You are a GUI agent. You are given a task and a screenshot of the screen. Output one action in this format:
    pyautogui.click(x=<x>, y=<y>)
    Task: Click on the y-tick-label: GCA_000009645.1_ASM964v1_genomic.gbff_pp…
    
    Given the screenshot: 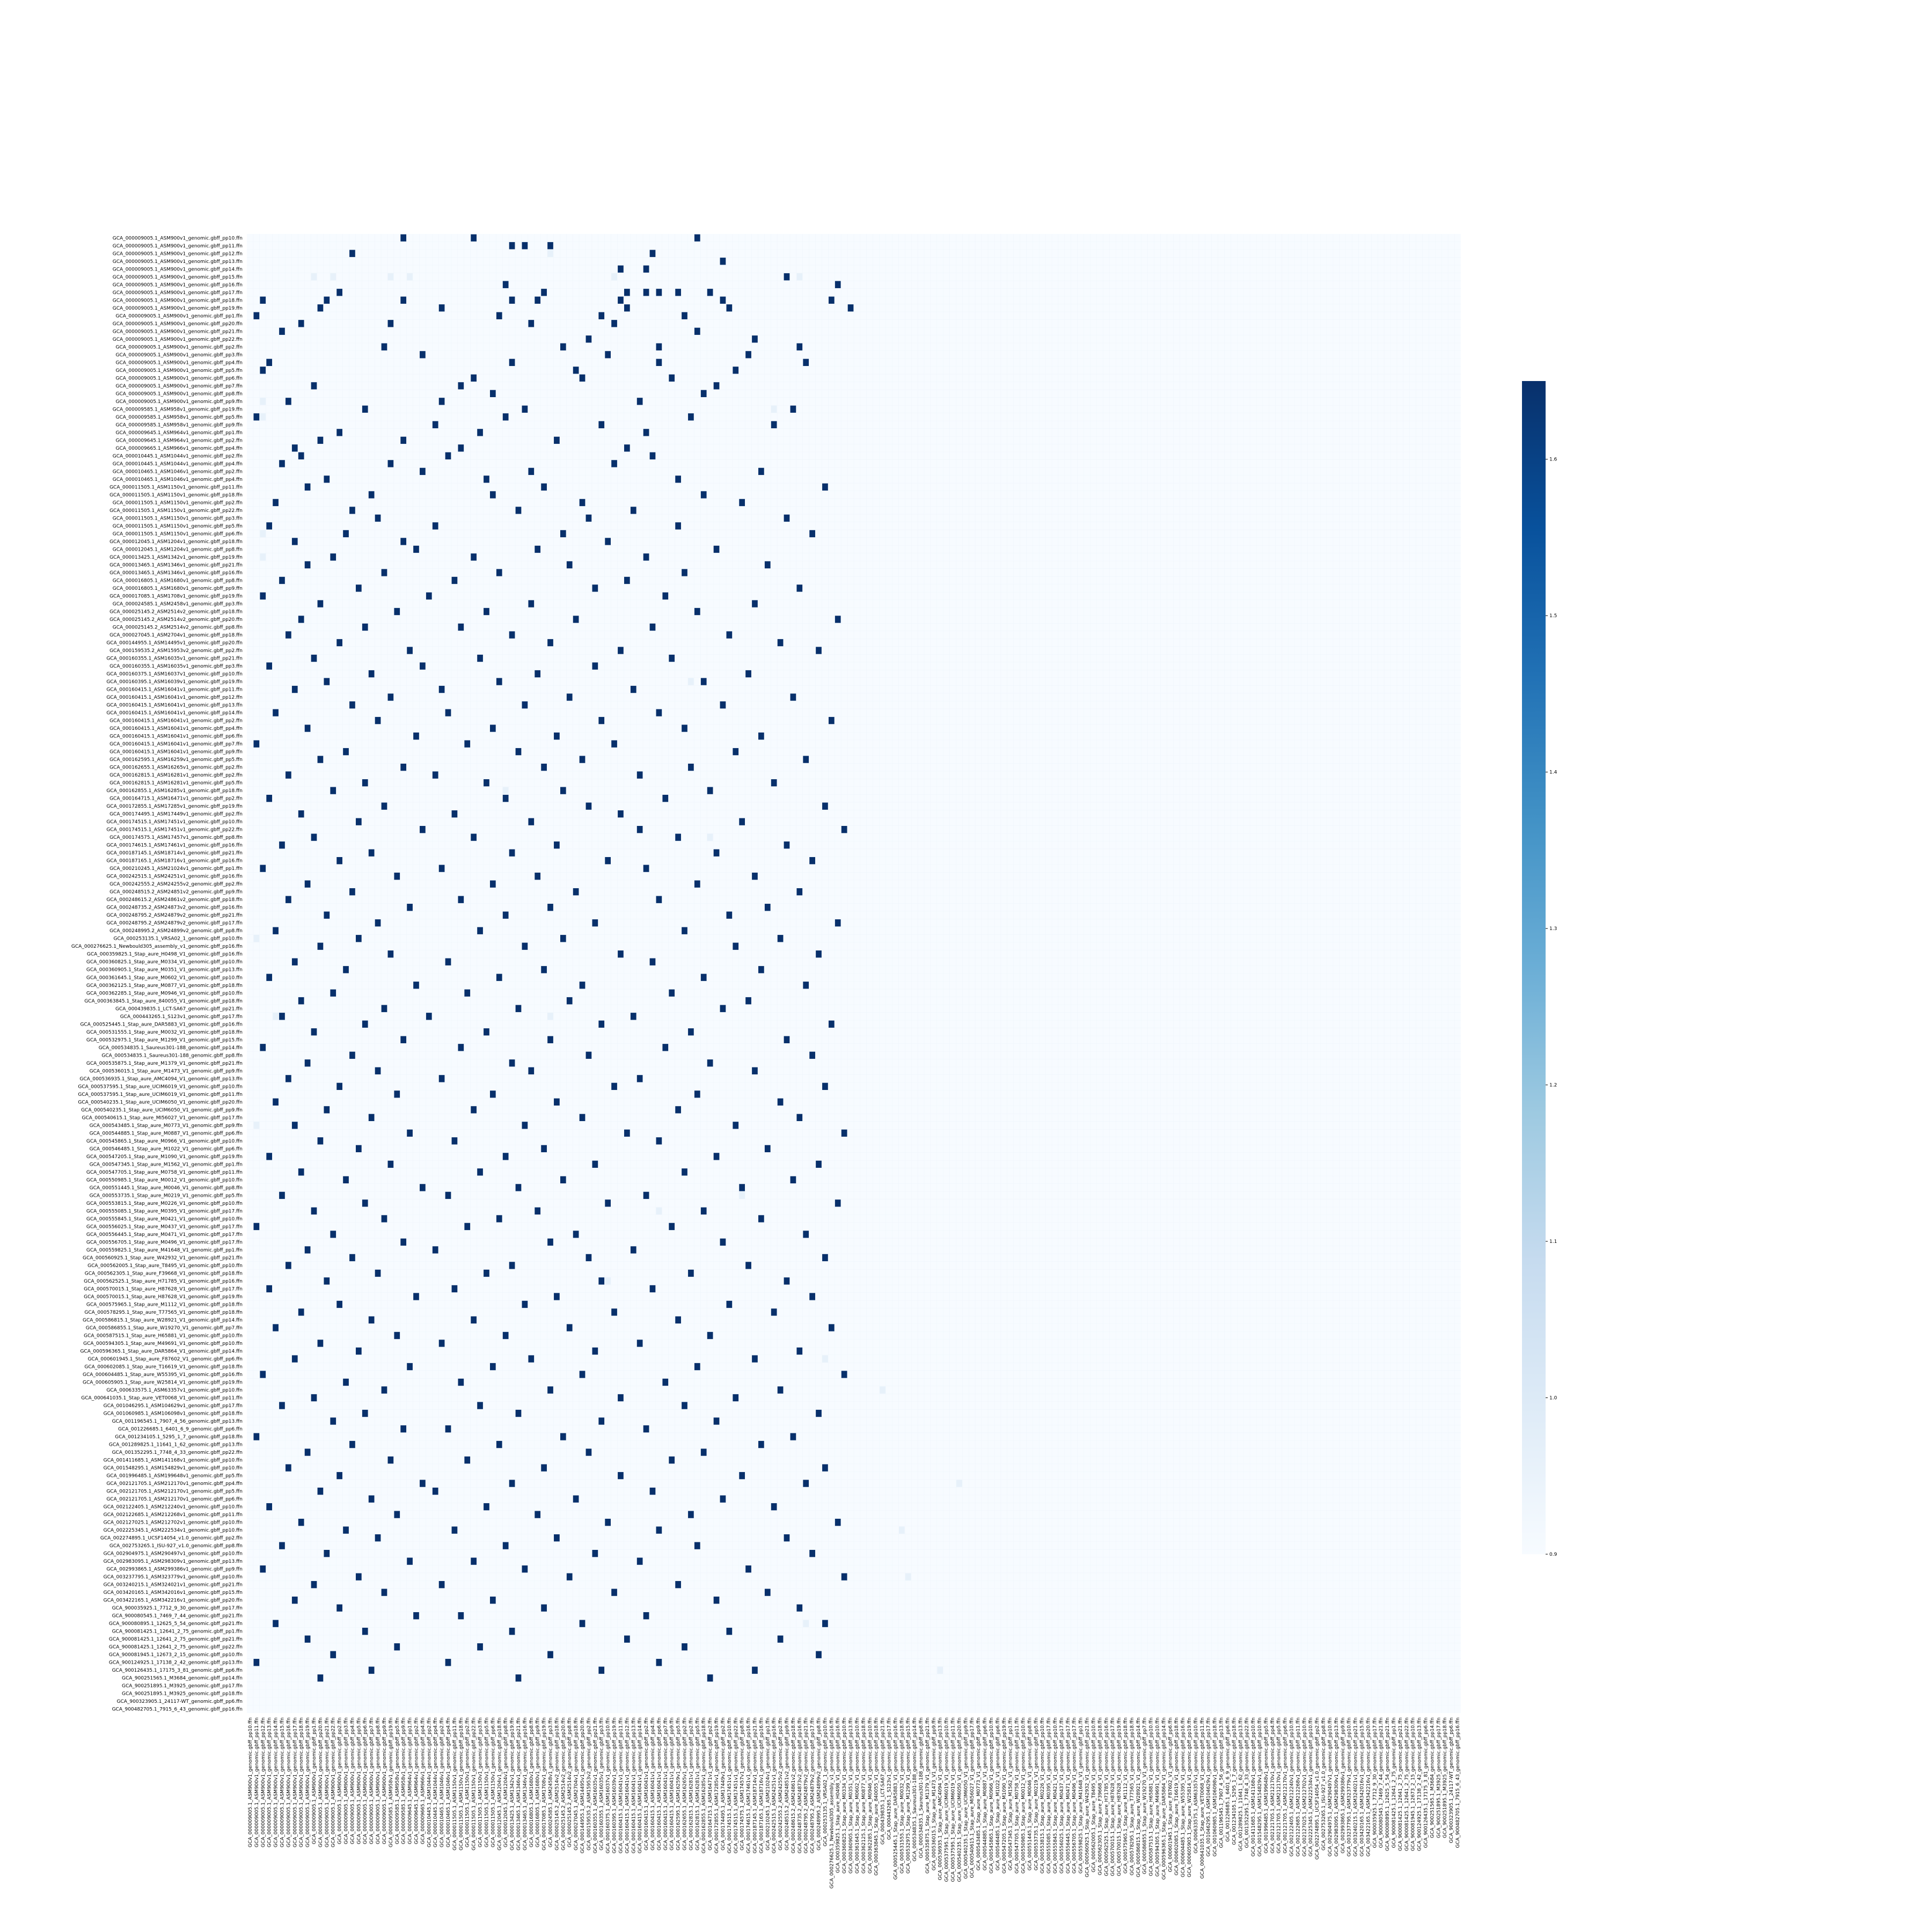 What is the action you would take?
    pyautogui.click(x=179, y=433)
    